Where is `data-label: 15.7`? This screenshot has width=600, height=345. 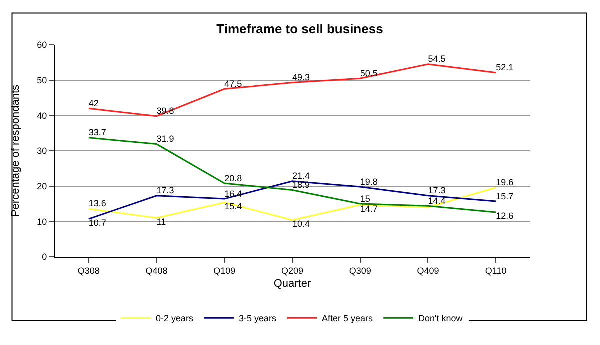
data-label: 15.7 is located at coordinates (505, 196).